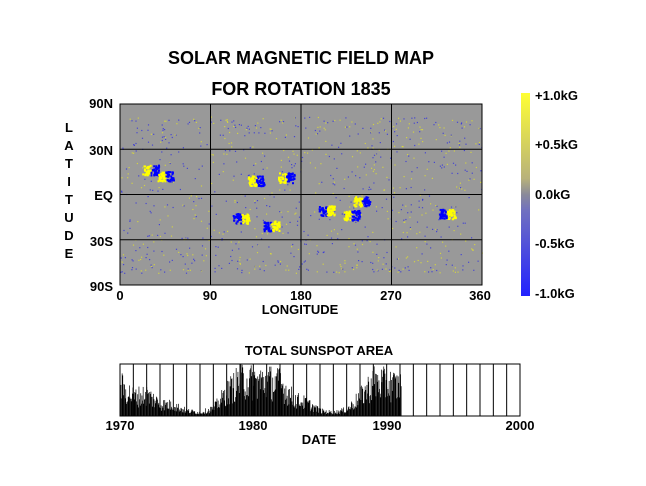 The width and height of the screenshot is (646, 486). What do you see at coordinates (69, 127) in the screenshot?
I see `y-label-letter: L` at bounding box center [69, 127].